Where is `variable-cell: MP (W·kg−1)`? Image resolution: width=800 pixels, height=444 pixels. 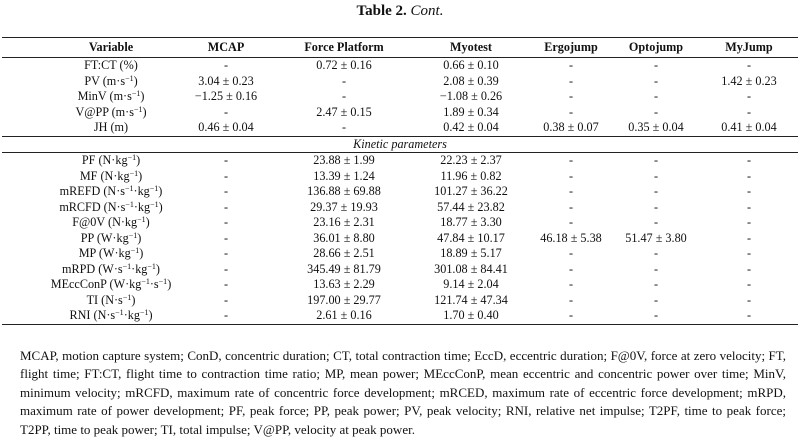 variable-cell: MP (W·kg−1) is located at coordinates (111, 253).